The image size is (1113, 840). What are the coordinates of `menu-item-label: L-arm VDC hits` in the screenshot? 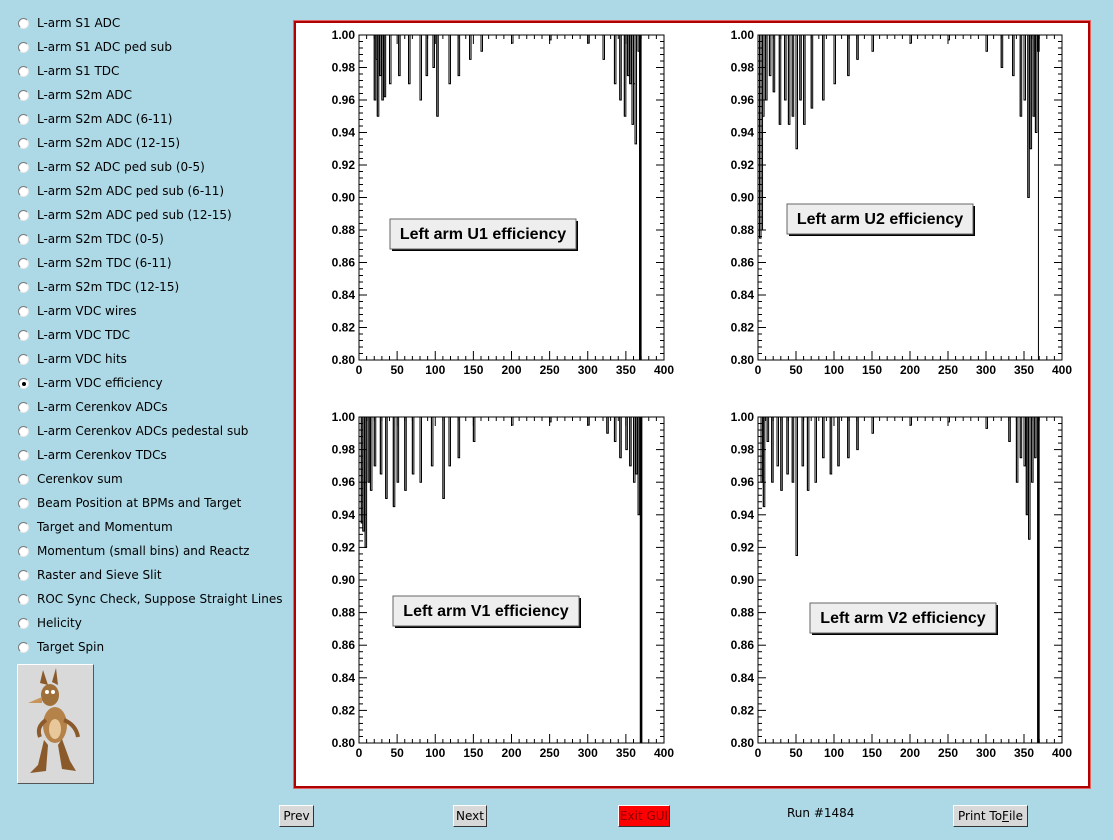 It's located at (82, 359).